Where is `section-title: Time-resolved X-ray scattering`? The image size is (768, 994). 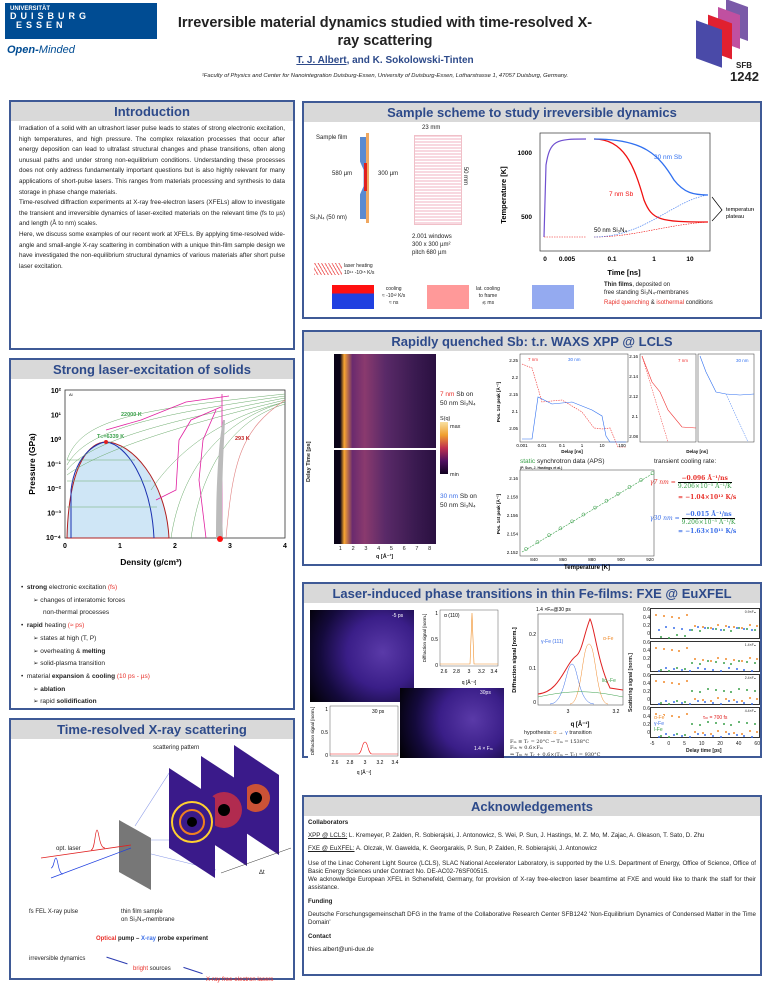
section-title: Time-resolved X-ray scattering is located at coordinates (152, 729).